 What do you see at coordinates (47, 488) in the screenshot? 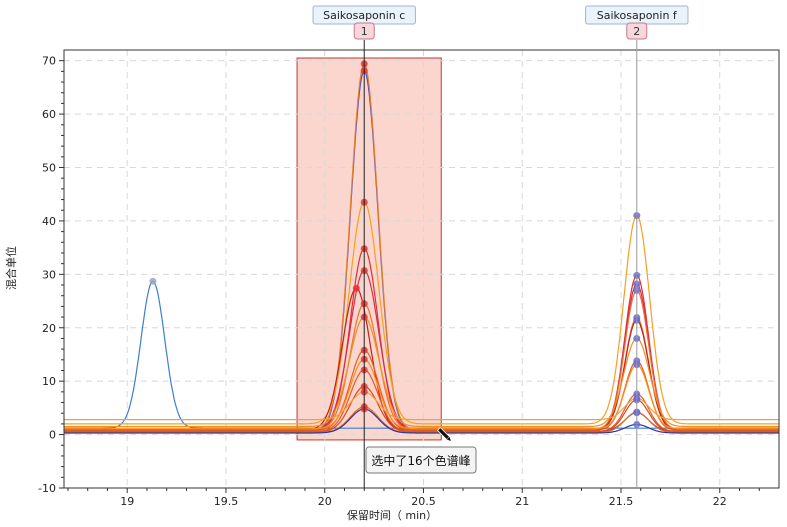
I see `y-tick-label: -10` at bounding box center [47, 488].